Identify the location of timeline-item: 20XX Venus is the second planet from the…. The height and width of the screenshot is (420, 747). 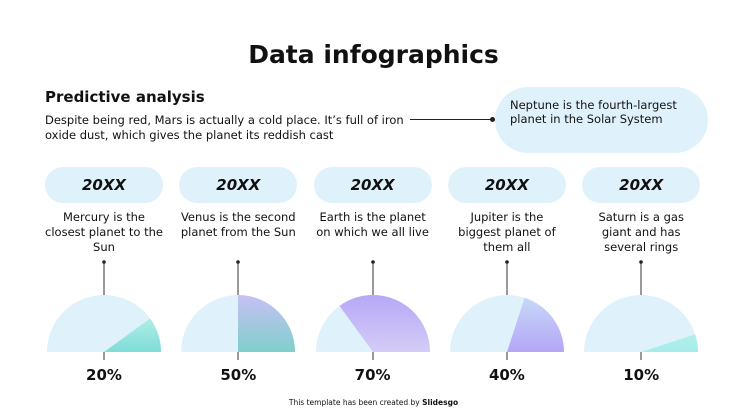
(238, 275).